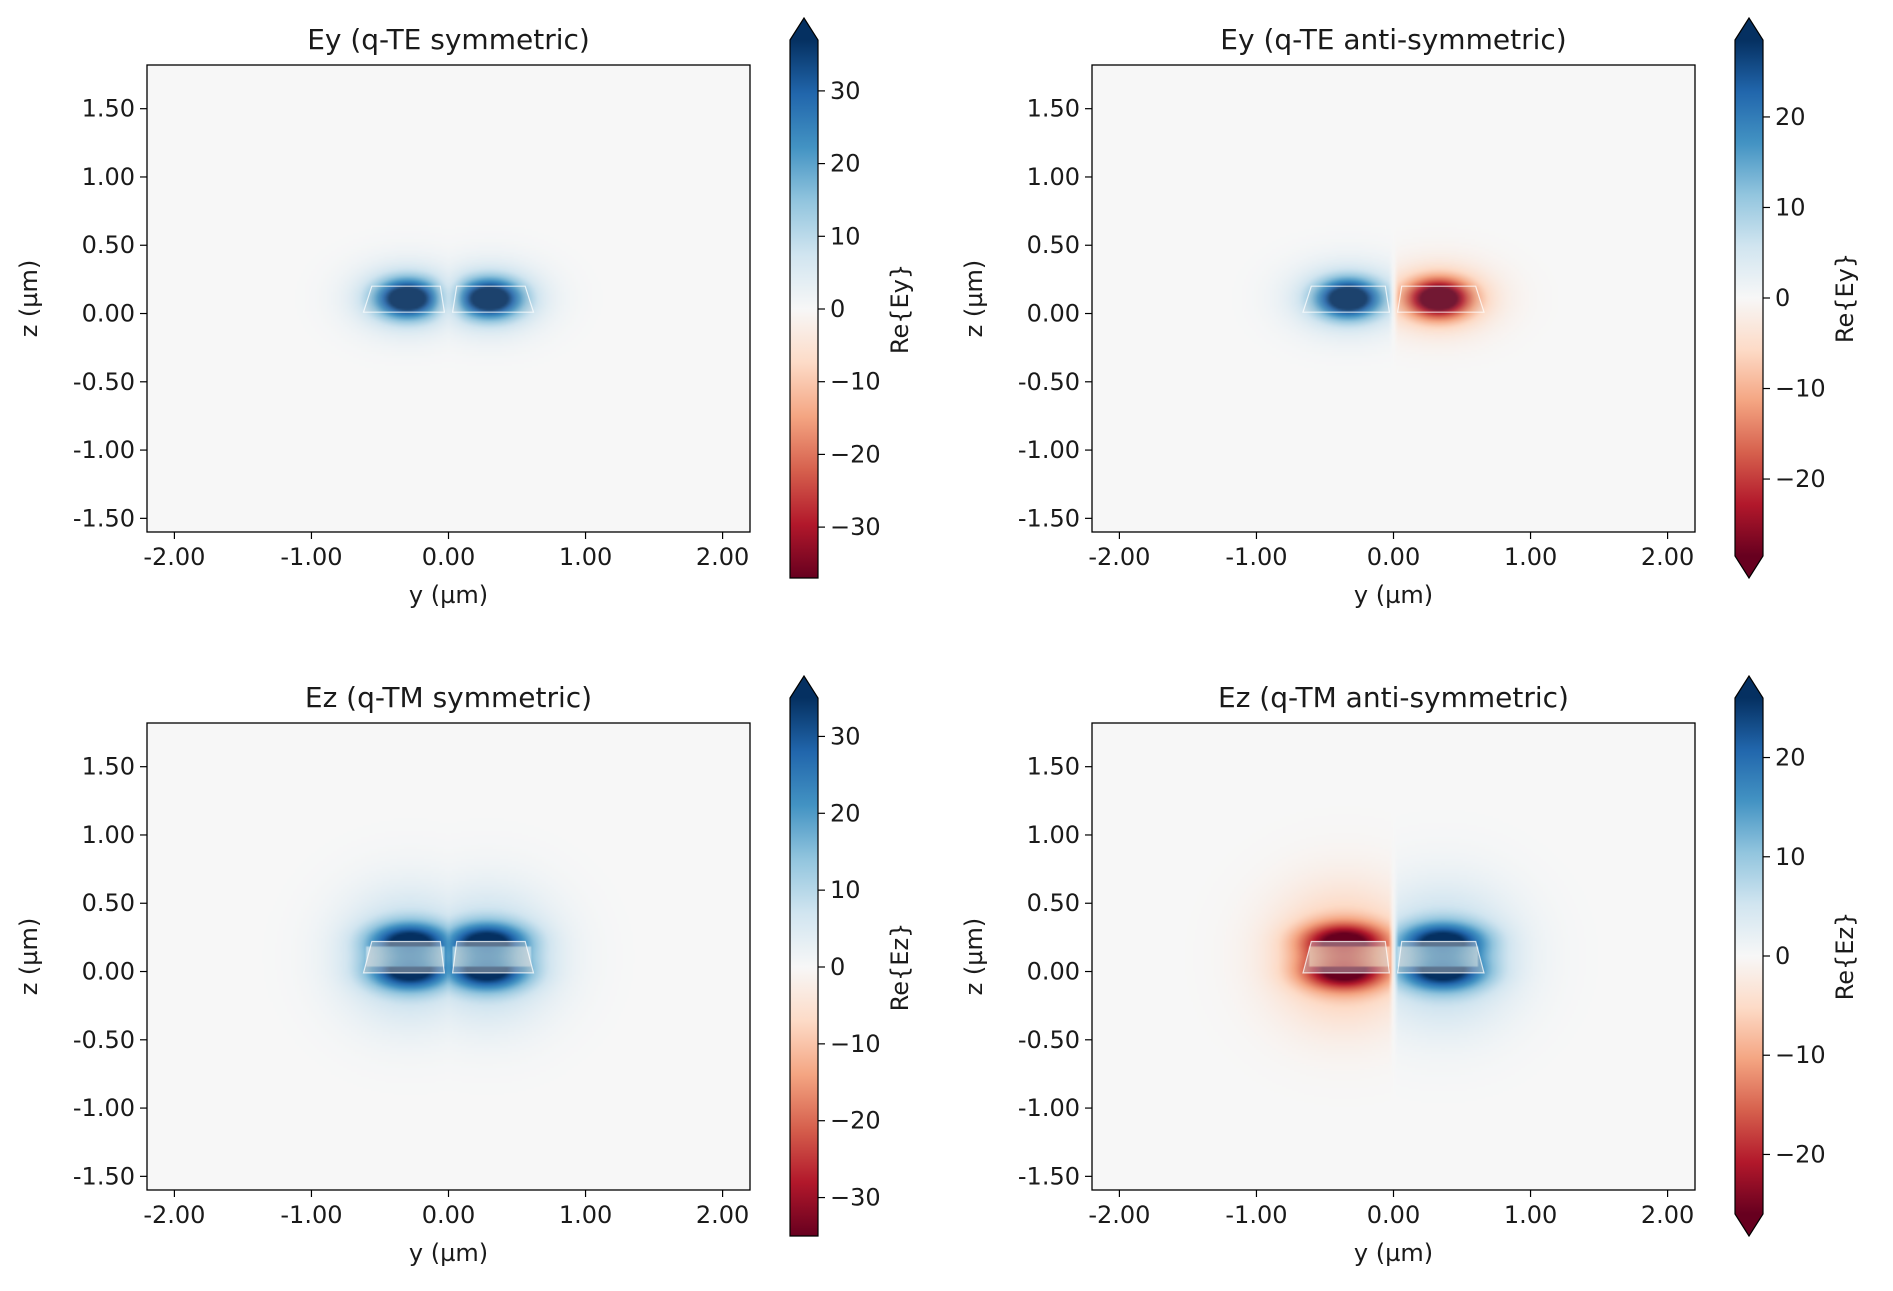 Image resolution: width=1893 pixels, height=1291 pixels. I want to click on panel-title: Ez (q-TM anti-symmetric), so click(1393, 697).